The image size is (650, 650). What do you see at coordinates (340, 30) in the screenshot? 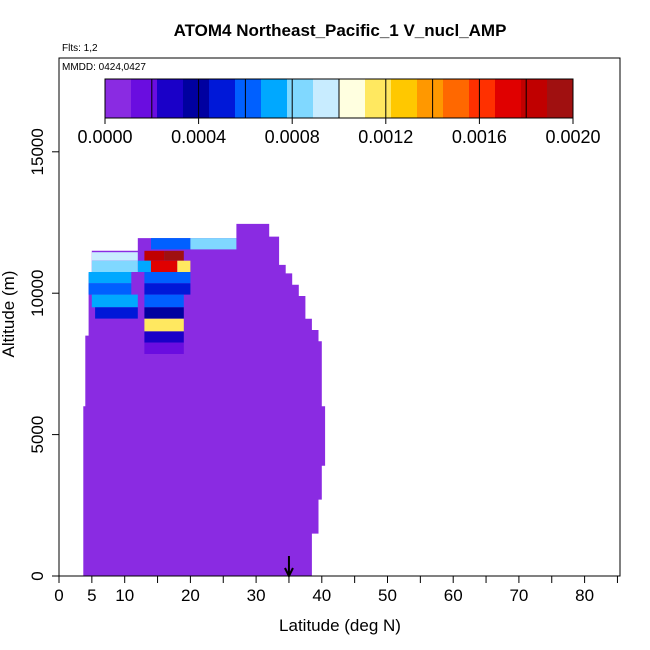
I see `chart-title: ATOM4 Northeast_Pacific_1 V_nucl_AMP` at bounding box center [340, 30].